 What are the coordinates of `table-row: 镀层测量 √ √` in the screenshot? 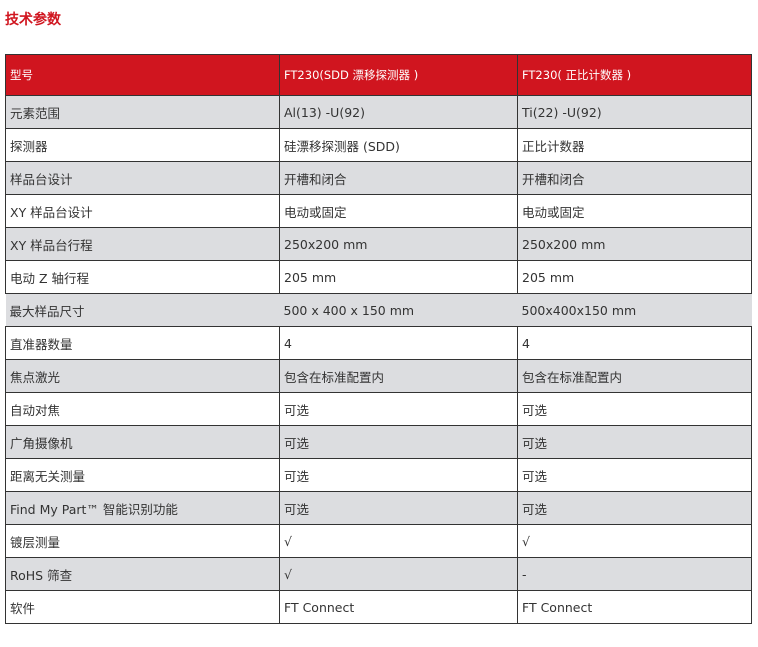 It's located at (378, 541).